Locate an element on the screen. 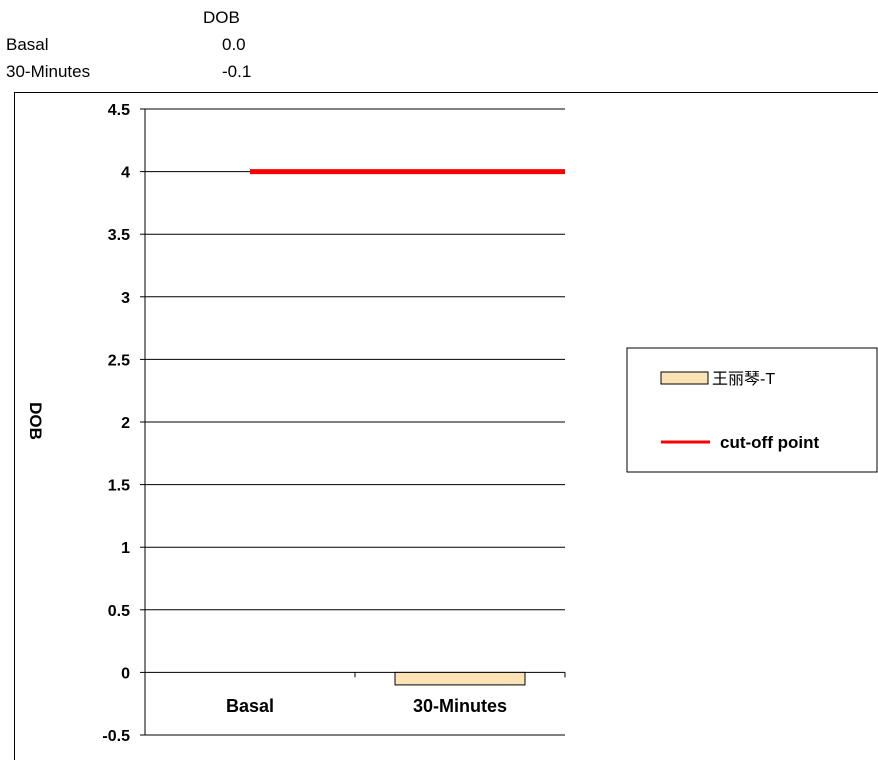  y-tick-label: 1.5 is located at coordinates (119, 486).